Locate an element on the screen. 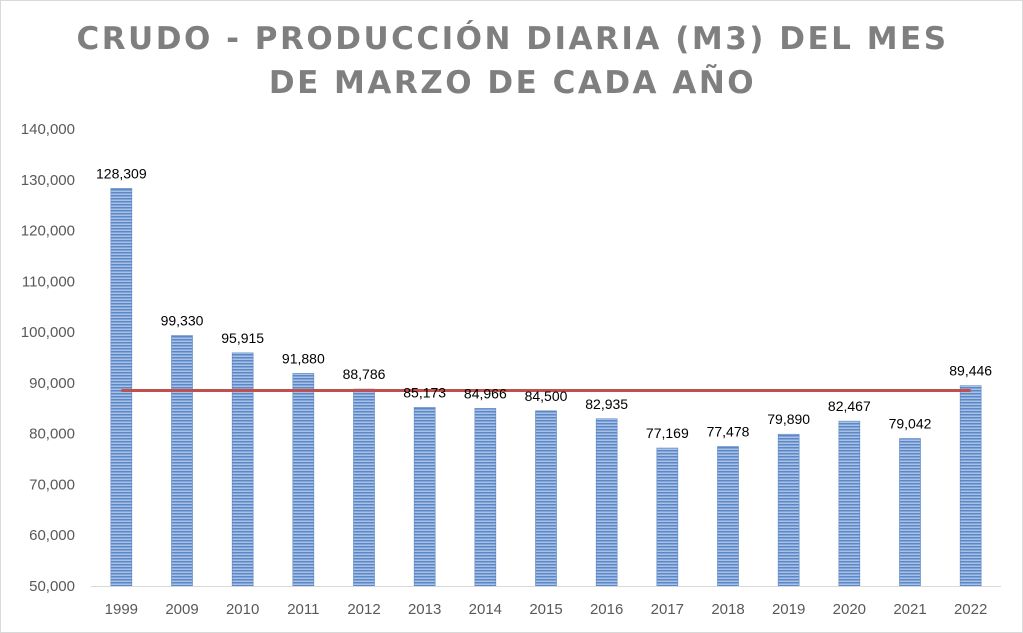 This screenshot has height=633, width=1023. data-label: 79,042 is located at coordinates (910, 424).